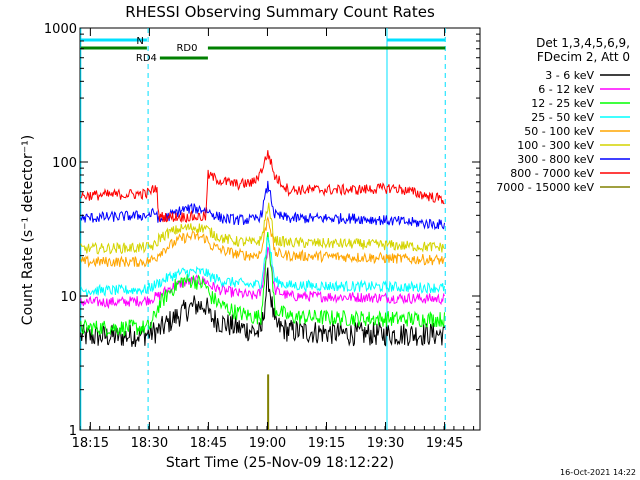 This screenshot has height=480, width=640. Describe the element at coordinates (267, 443) in the screenshot. I see `x-tick-label: 19:00` at that location.